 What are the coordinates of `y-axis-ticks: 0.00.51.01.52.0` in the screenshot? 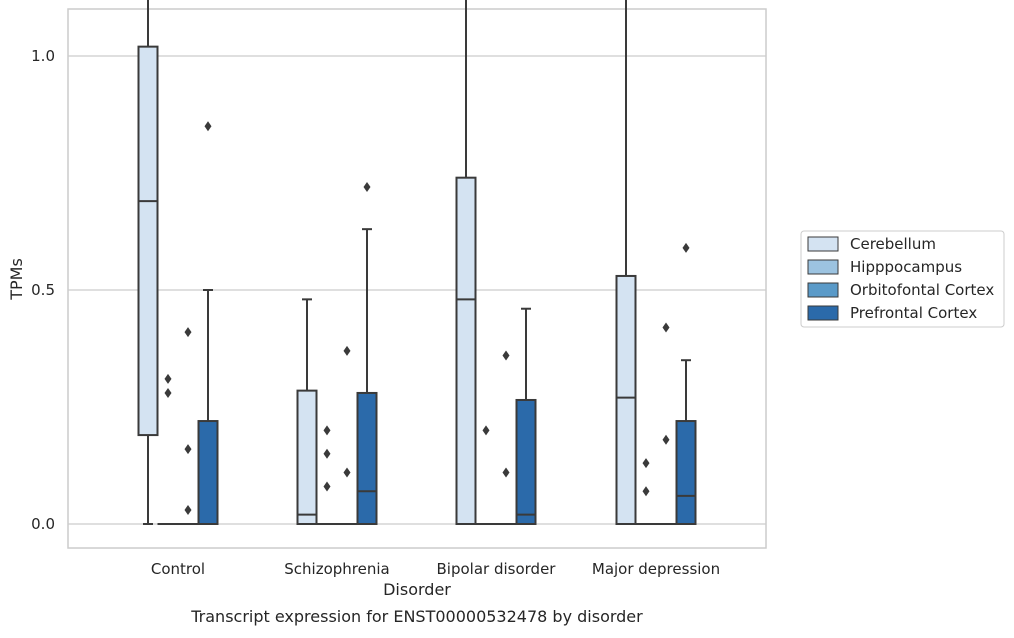 It's located at (43, 266).